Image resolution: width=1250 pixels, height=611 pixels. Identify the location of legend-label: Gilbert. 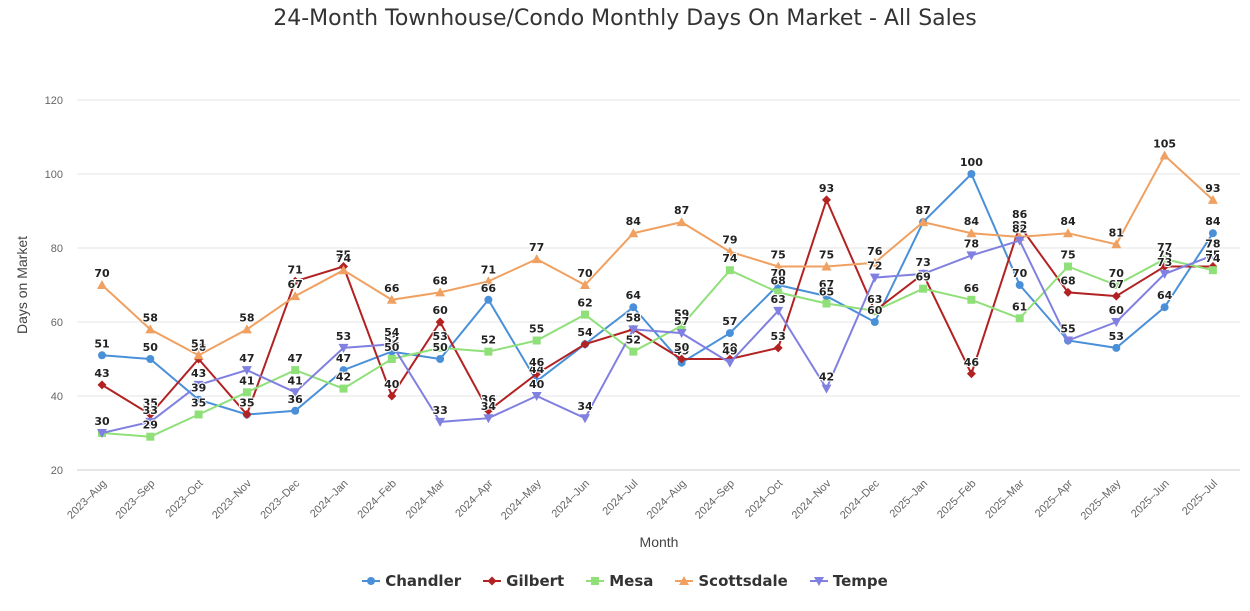
(535, 581).